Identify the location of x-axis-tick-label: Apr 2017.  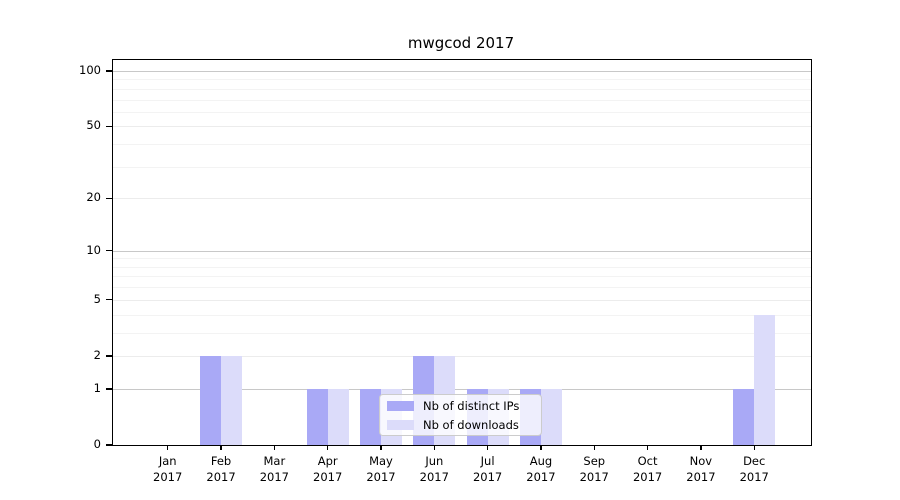
(328, 469).